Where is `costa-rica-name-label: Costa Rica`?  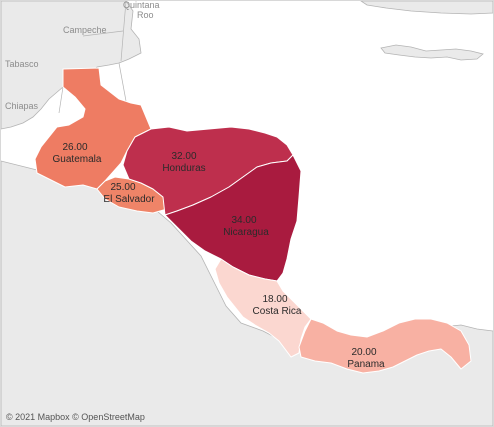
costa-rica-name-label: Costa Rica is located at coordinates (277, 311).